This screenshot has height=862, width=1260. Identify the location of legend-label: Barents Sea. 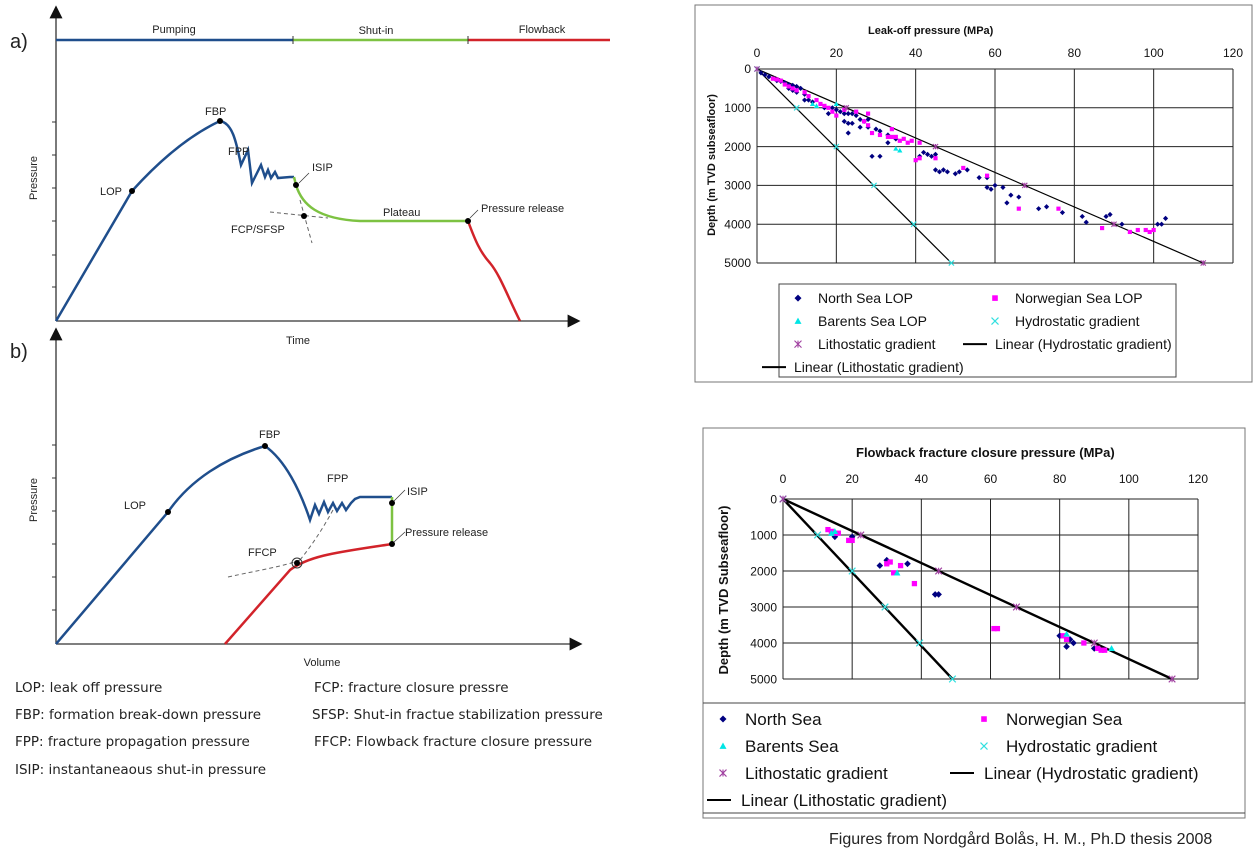
(792, 746).